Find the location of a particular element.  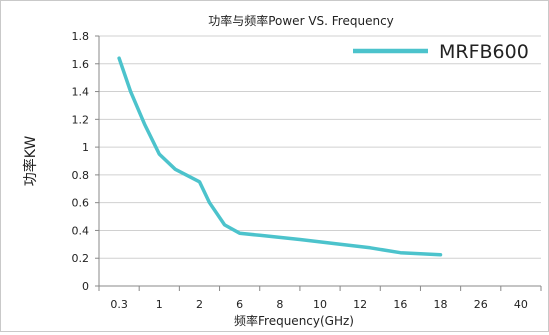

y-tick-label: 0.2 is located at coordinates (81, 258).